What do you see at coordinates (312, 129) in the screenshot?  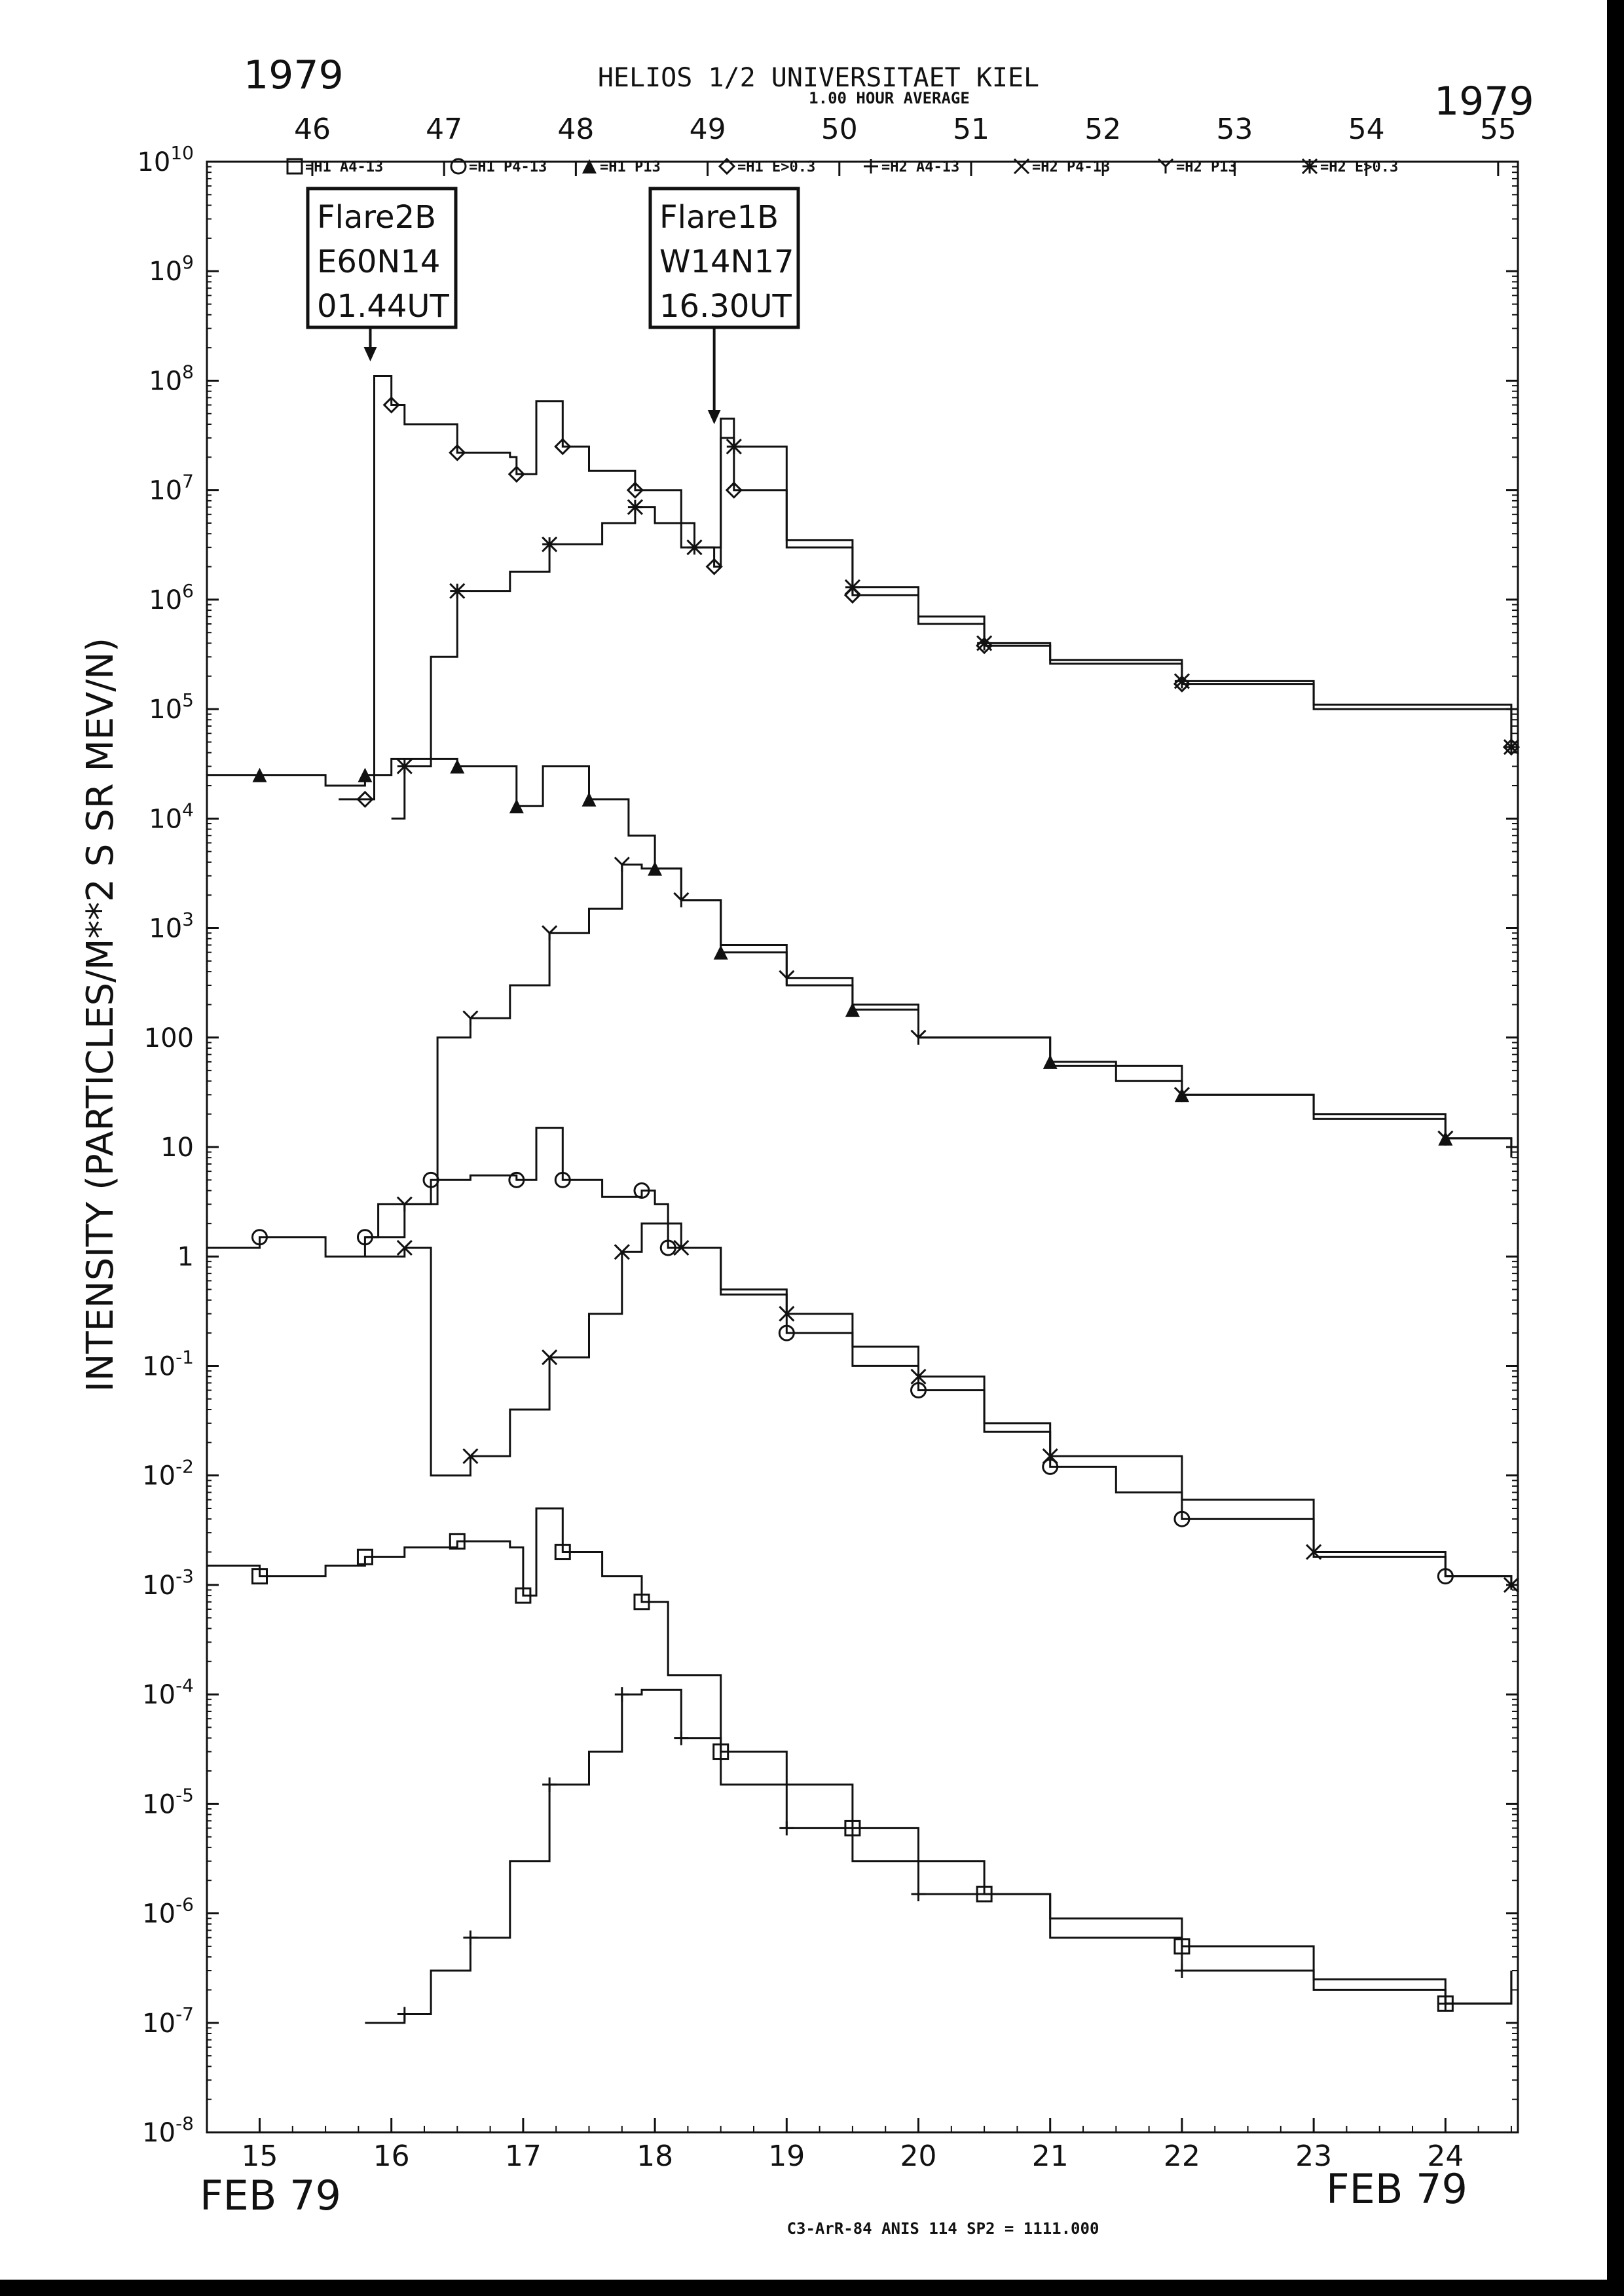 I see `top-x-tick-label: 46` at bounding box center [312, 129].